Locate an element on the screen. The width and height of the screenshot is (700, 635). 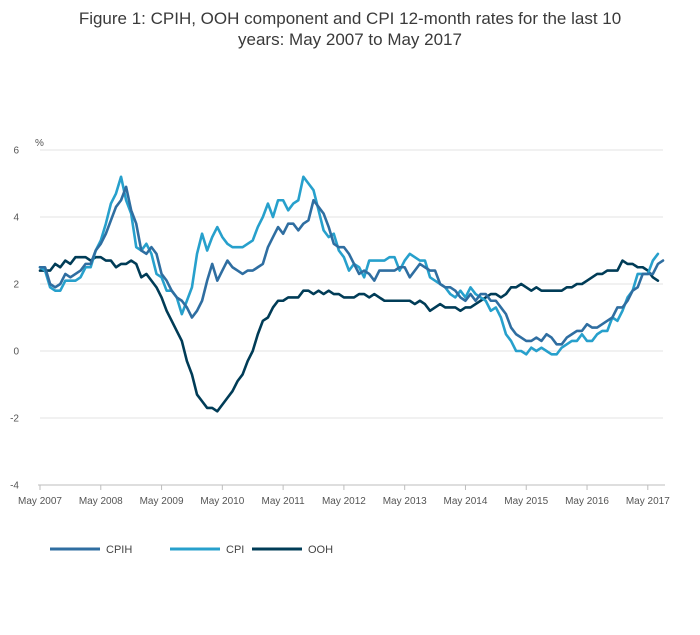
x-tick-label: May 2011 is located at coordinates (284, 501).